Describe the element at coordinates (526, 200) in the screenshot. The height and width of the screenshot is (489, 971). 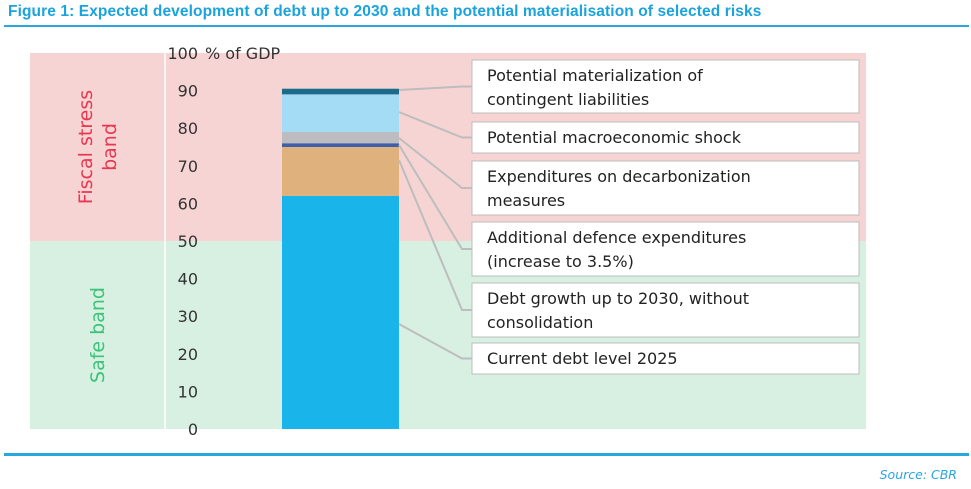
I see `legend-line: measures` at that location.